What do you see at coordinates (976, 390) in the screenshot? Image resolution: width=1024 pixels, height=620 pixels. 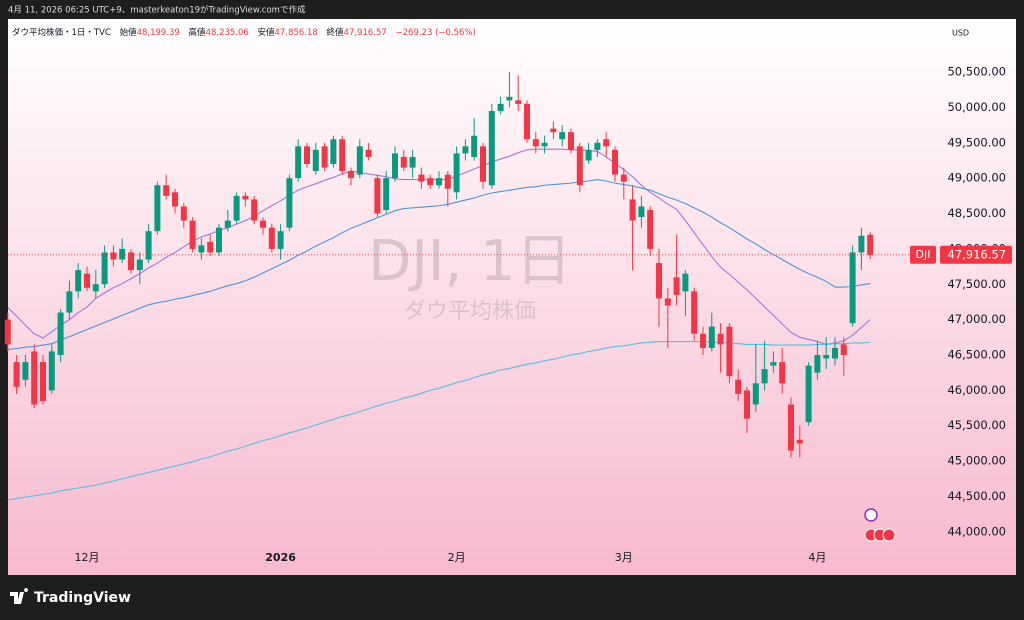 I see `y-tick-label: 46,000.00` at bounding box center [976, 390].